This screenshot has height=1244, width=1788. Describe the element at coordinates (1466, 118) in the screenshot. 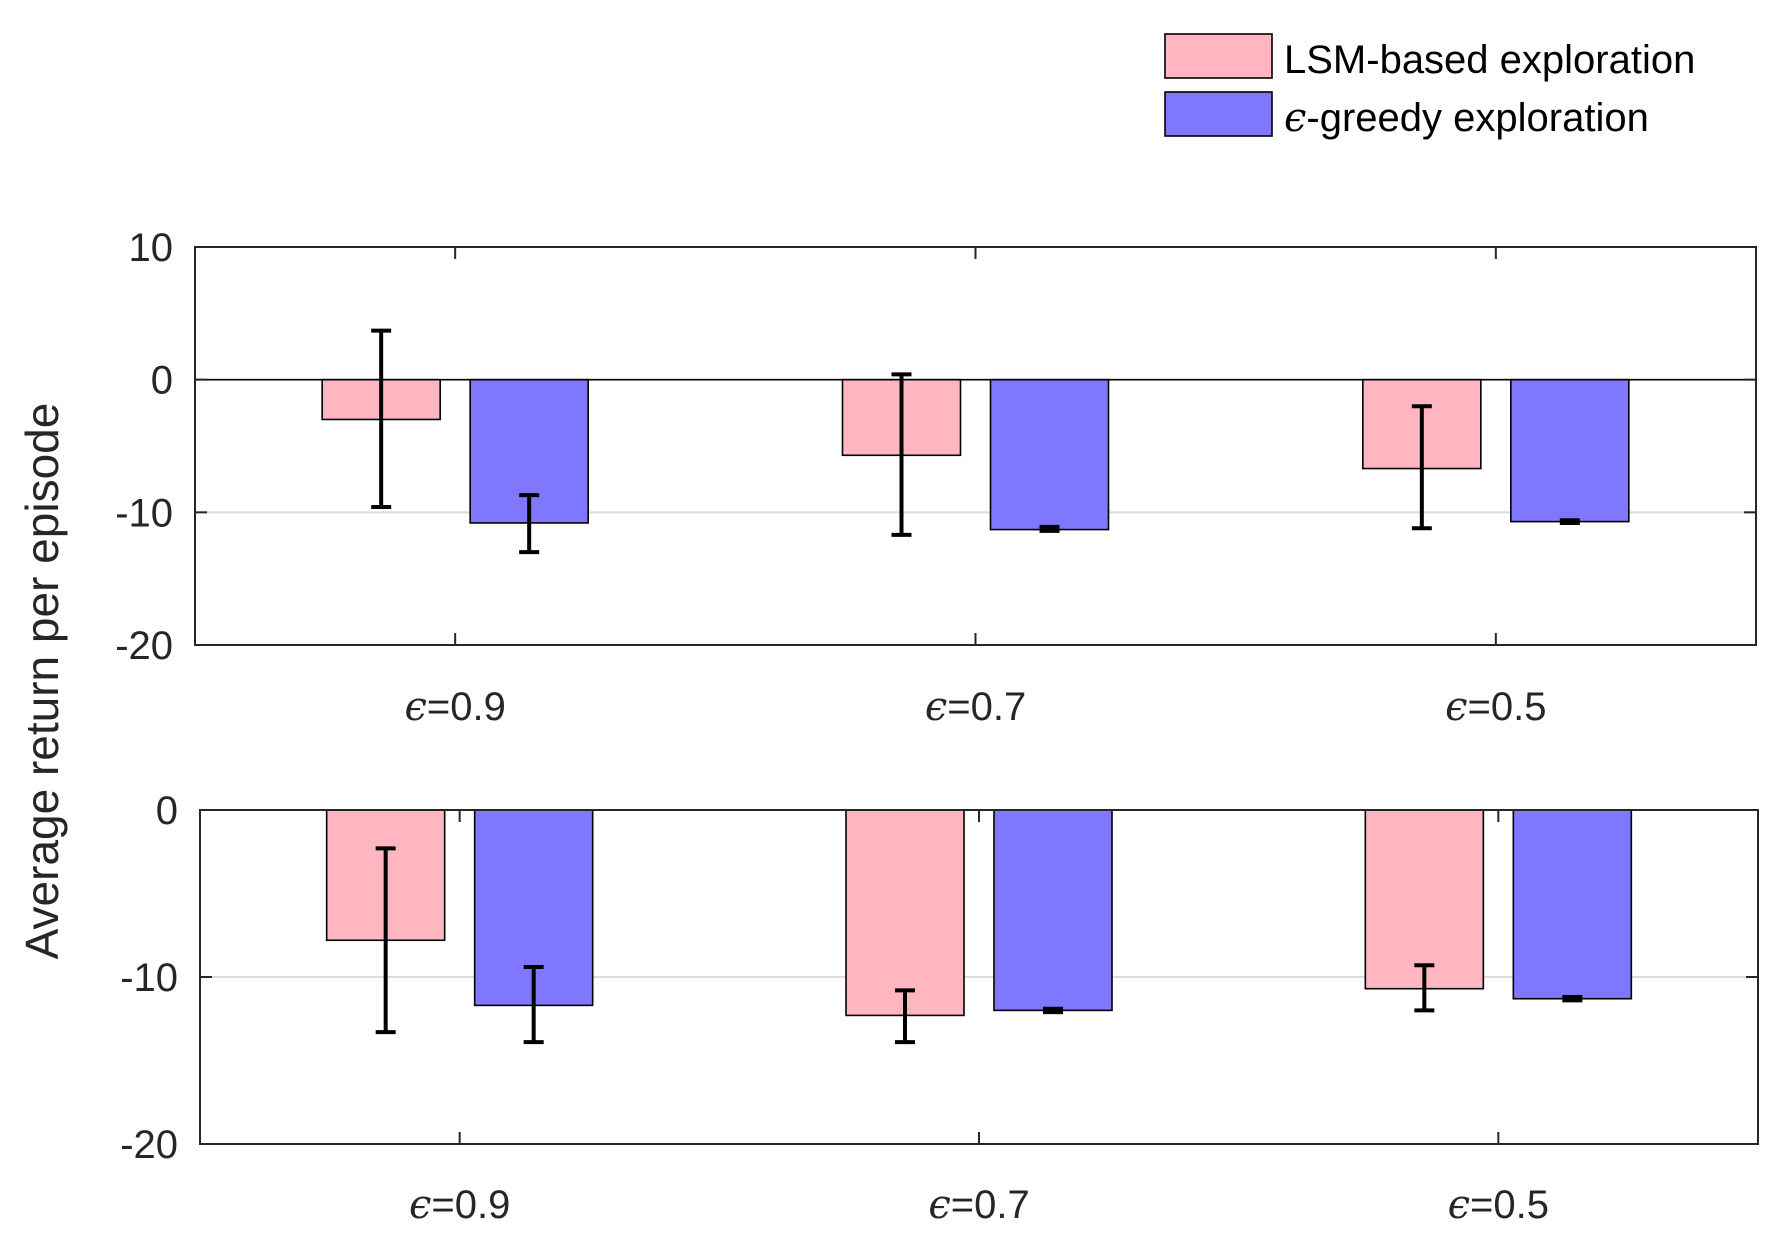

I see `legend-label-greedy: ϵ-greedy exploration` at that location.